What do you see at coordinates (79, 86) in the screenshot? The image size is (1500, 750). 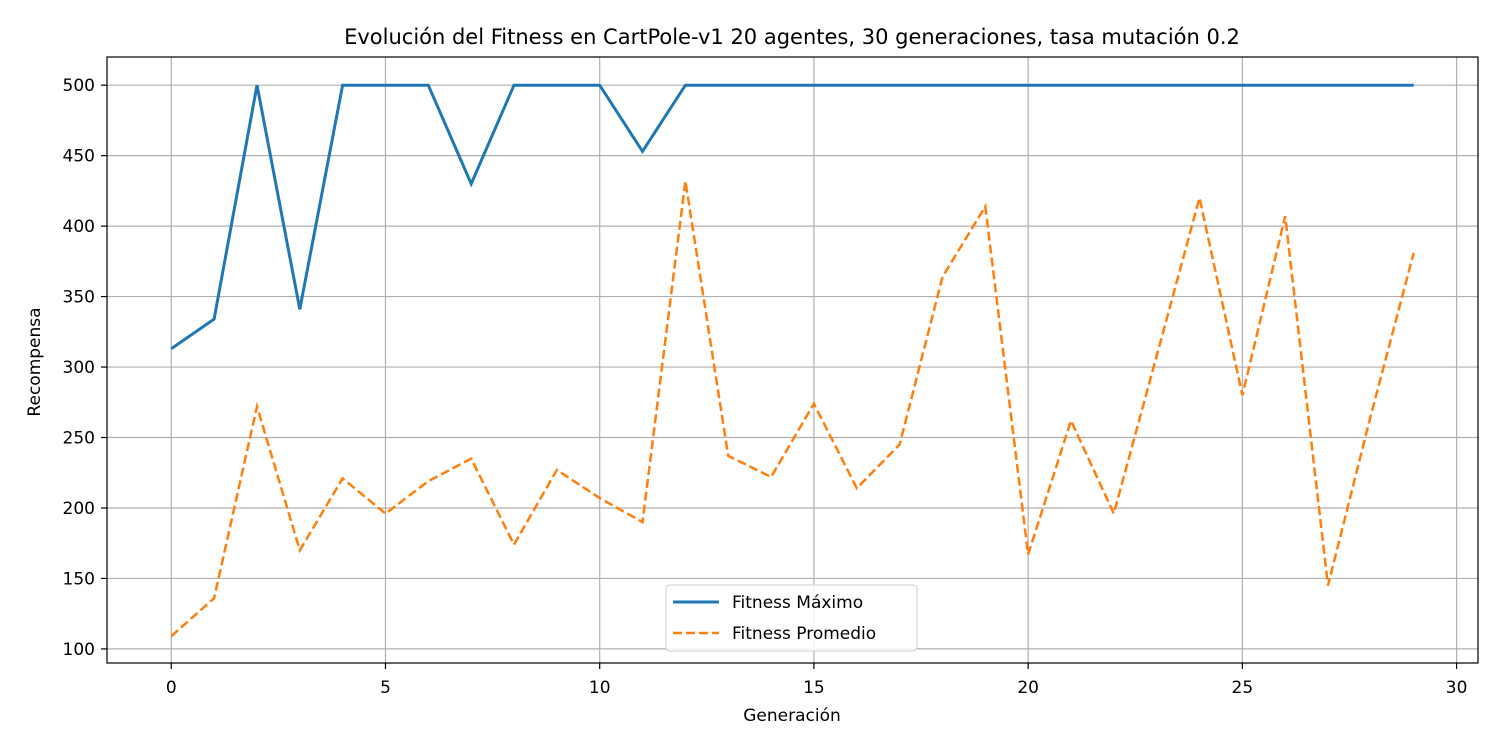 I see `y-tick-label: 500` at bounding box center [79, 86].